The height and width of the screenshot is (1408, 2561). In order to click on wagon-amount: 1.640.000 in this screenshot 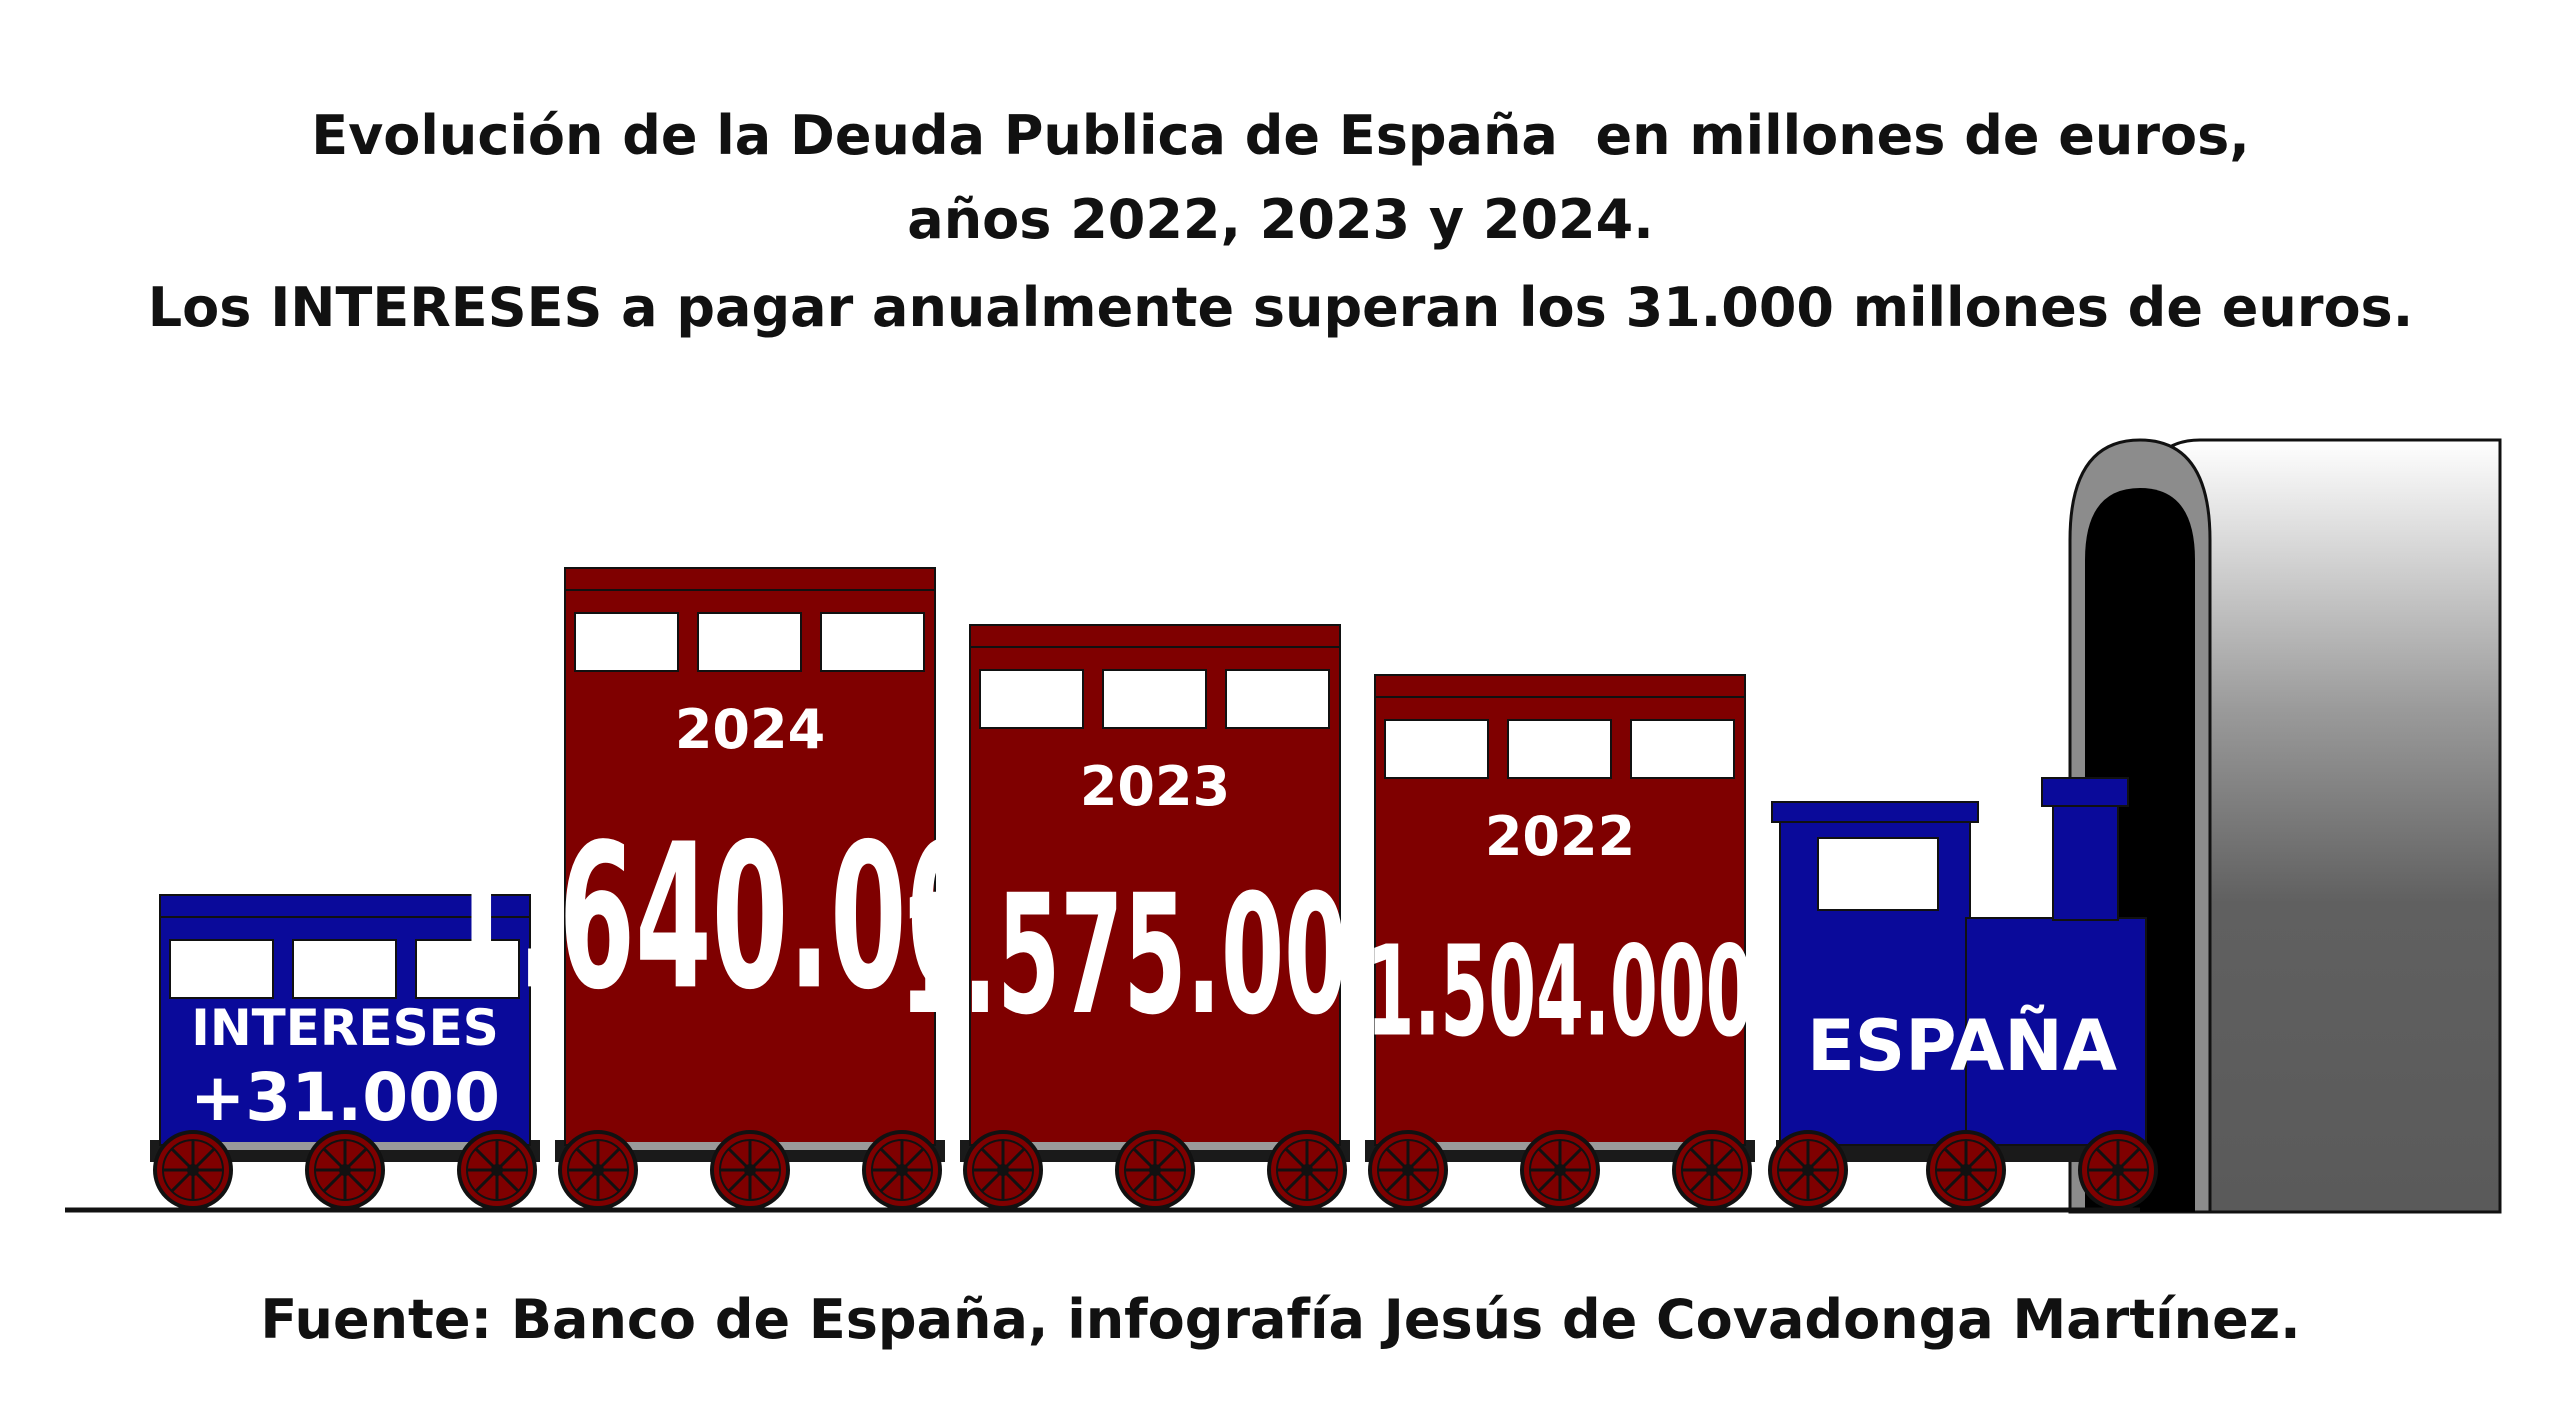, I will do `click(749, 918)`.